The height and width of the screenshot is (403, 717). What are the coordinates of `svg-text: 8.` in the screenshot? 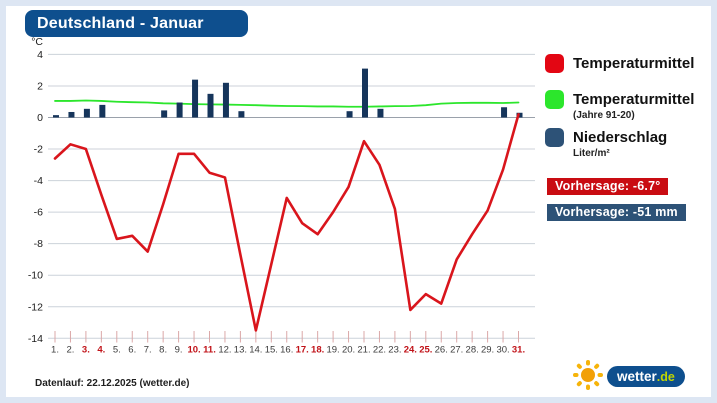 It's located at (163, 350).